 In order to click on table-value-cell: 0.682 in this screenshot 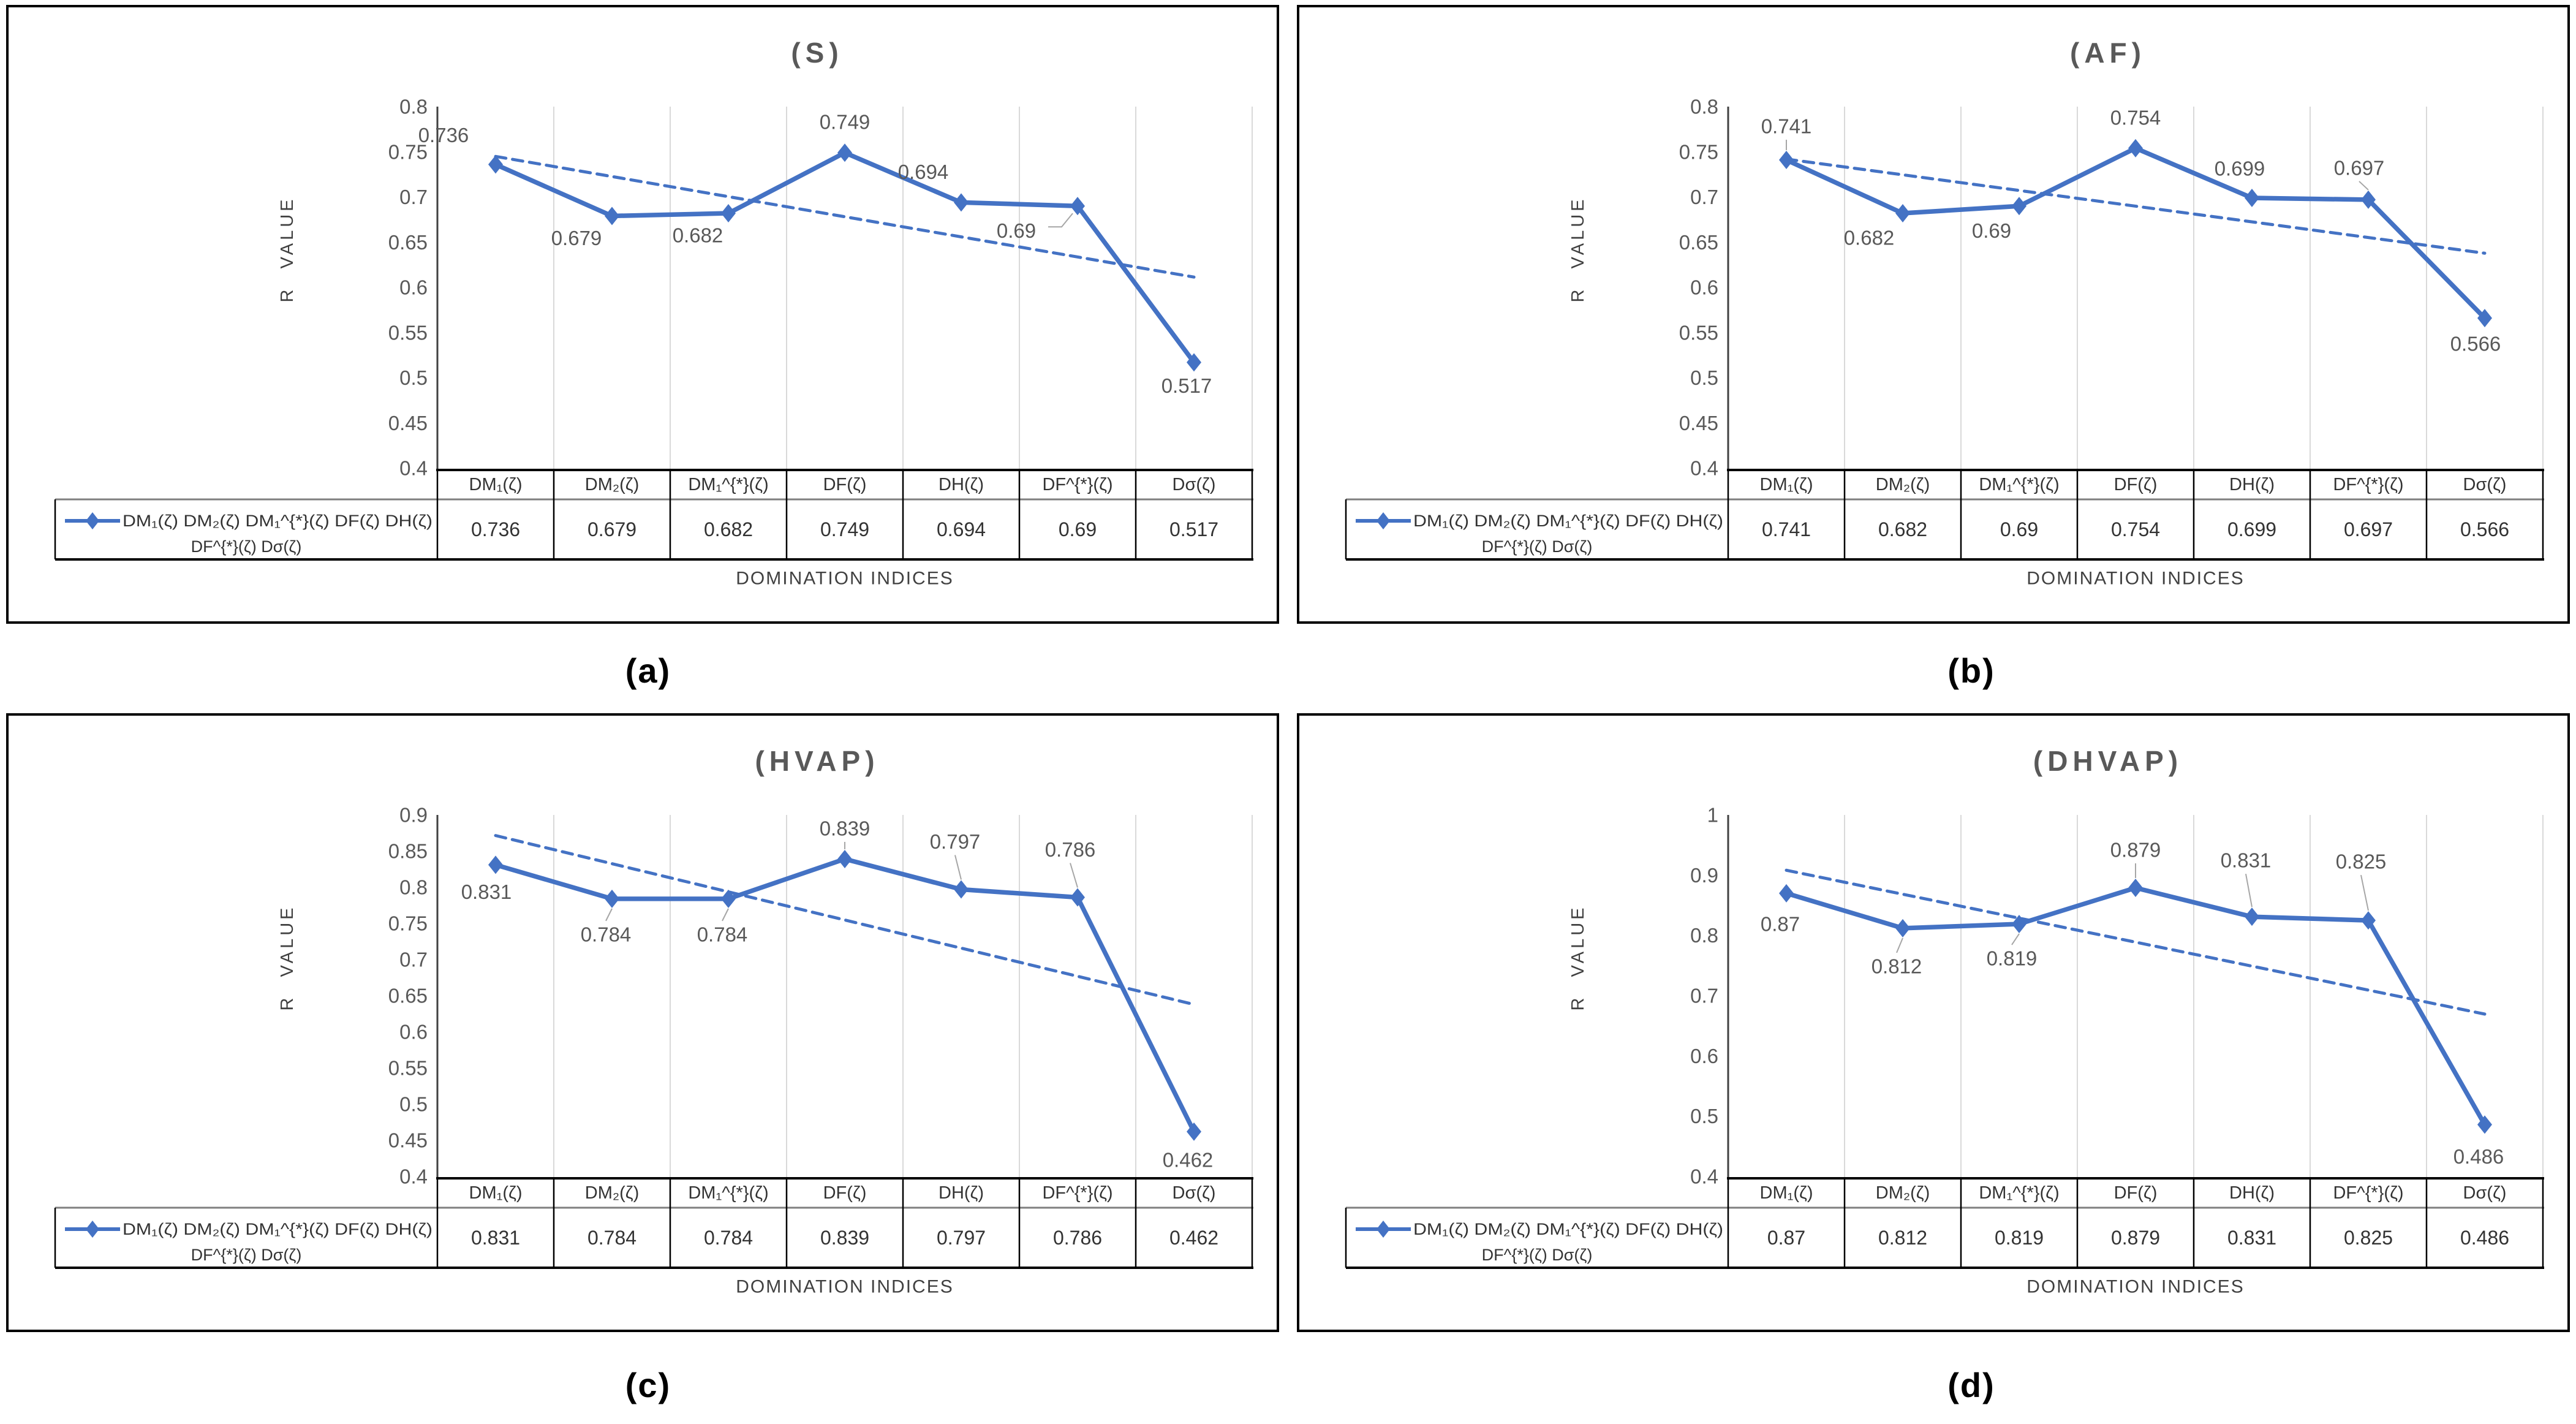, I will do `click(728, 529)`.